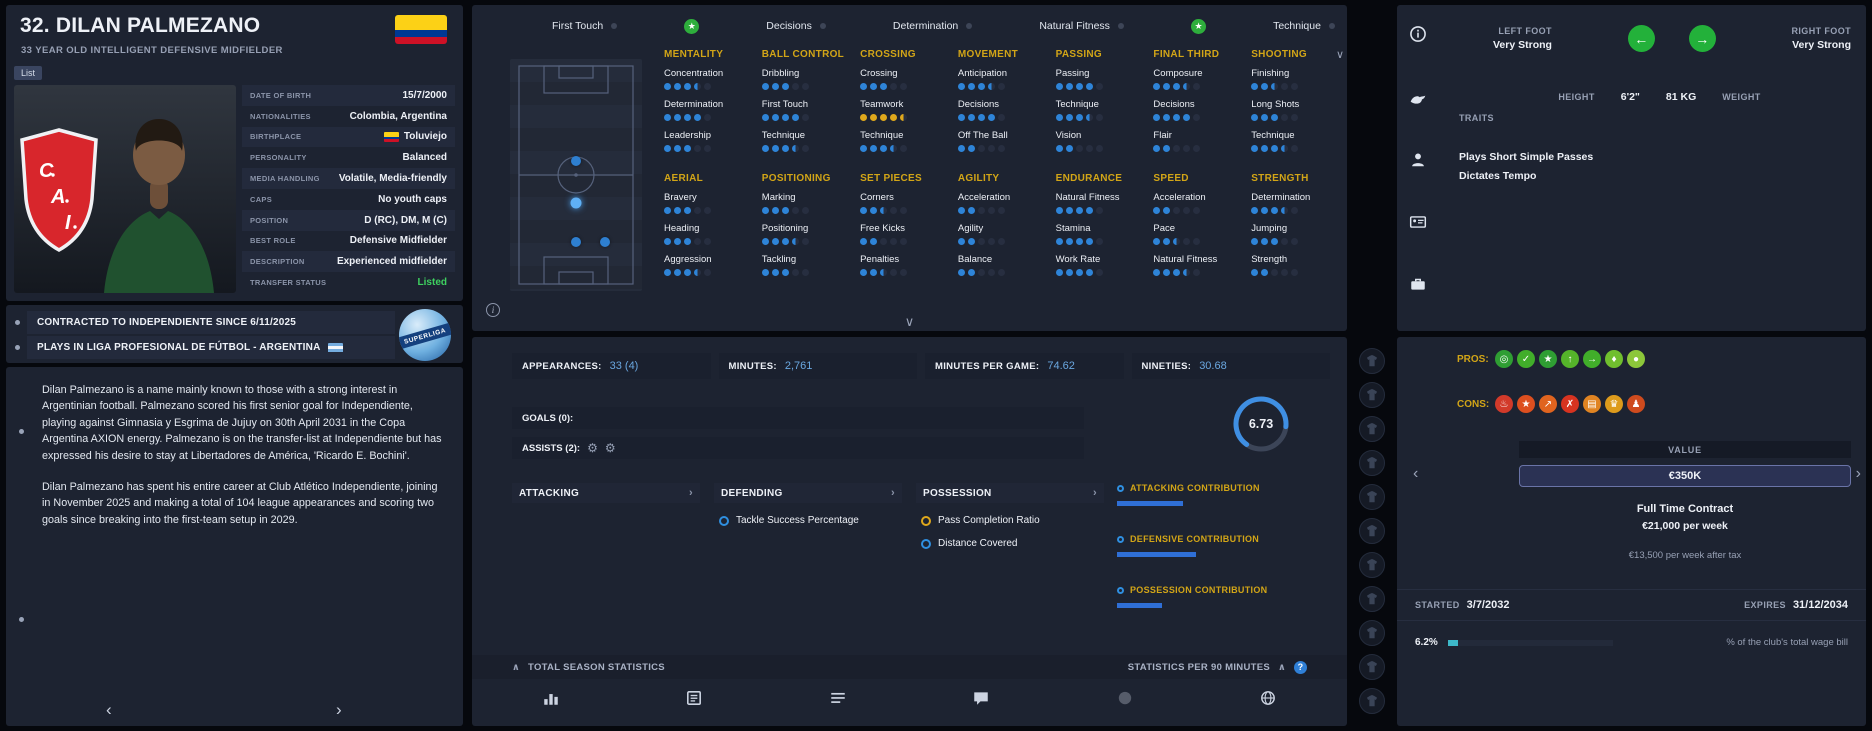 The image size is (1872, 731). Describe the element at coordinates (1504, 404) in the screenshot. I see `con-icon-1: ♨` at that location.